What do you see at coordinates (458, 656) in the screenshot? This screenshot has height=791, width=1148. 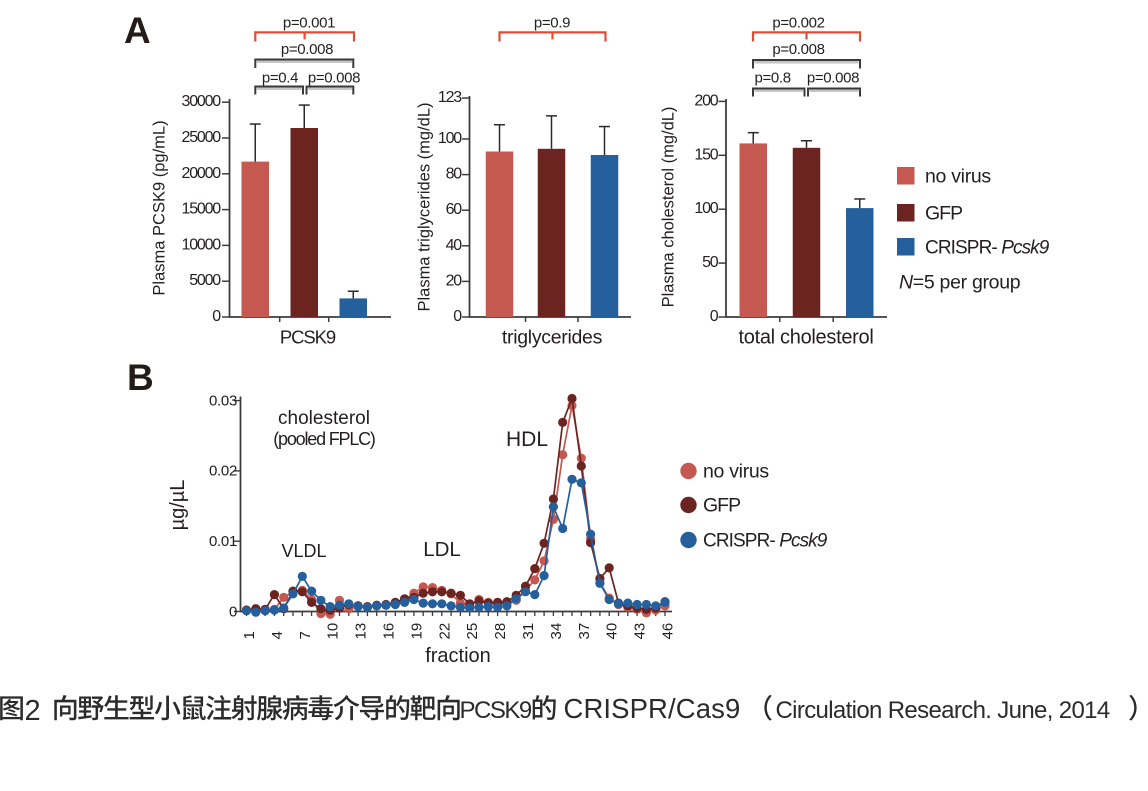 I see `svg-text: fraction` at bounding box center [458, 656].